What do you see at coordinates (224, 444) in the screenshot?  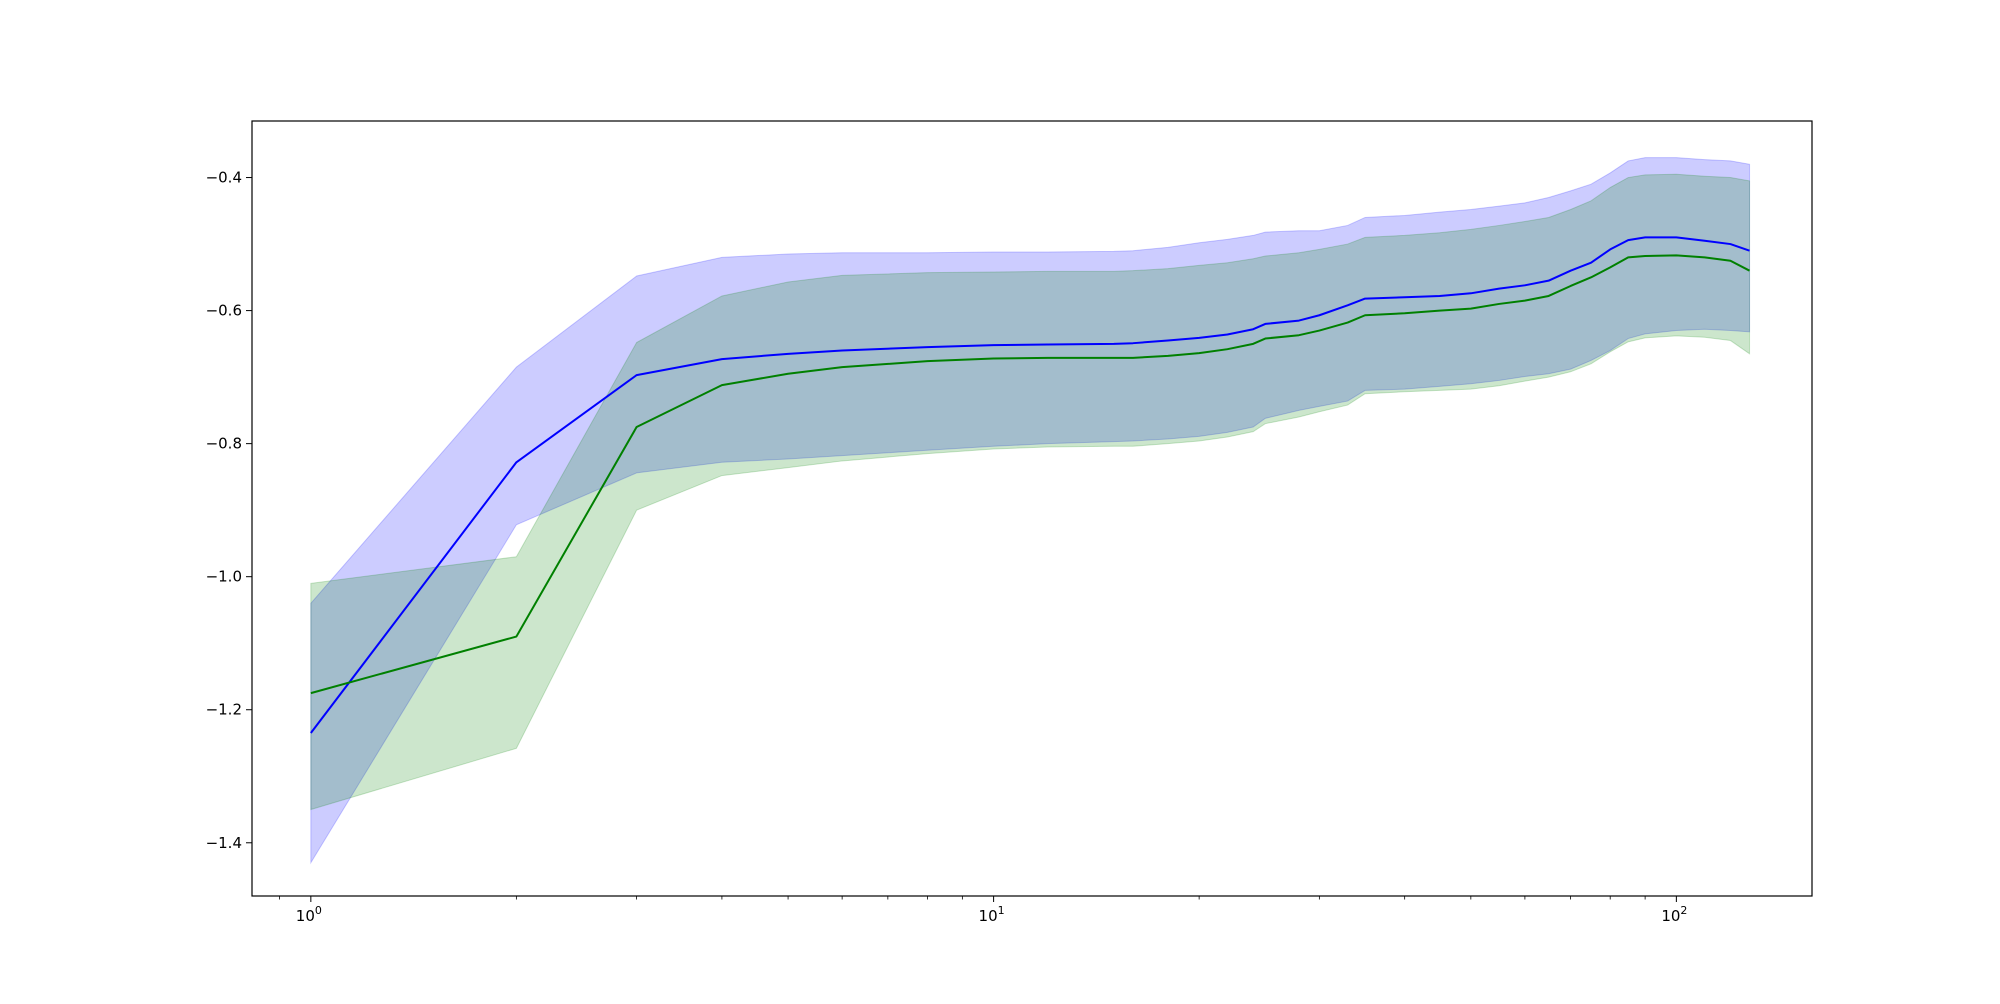 I see `y-tick-label: −0.8` at bounding box center [224, 444].